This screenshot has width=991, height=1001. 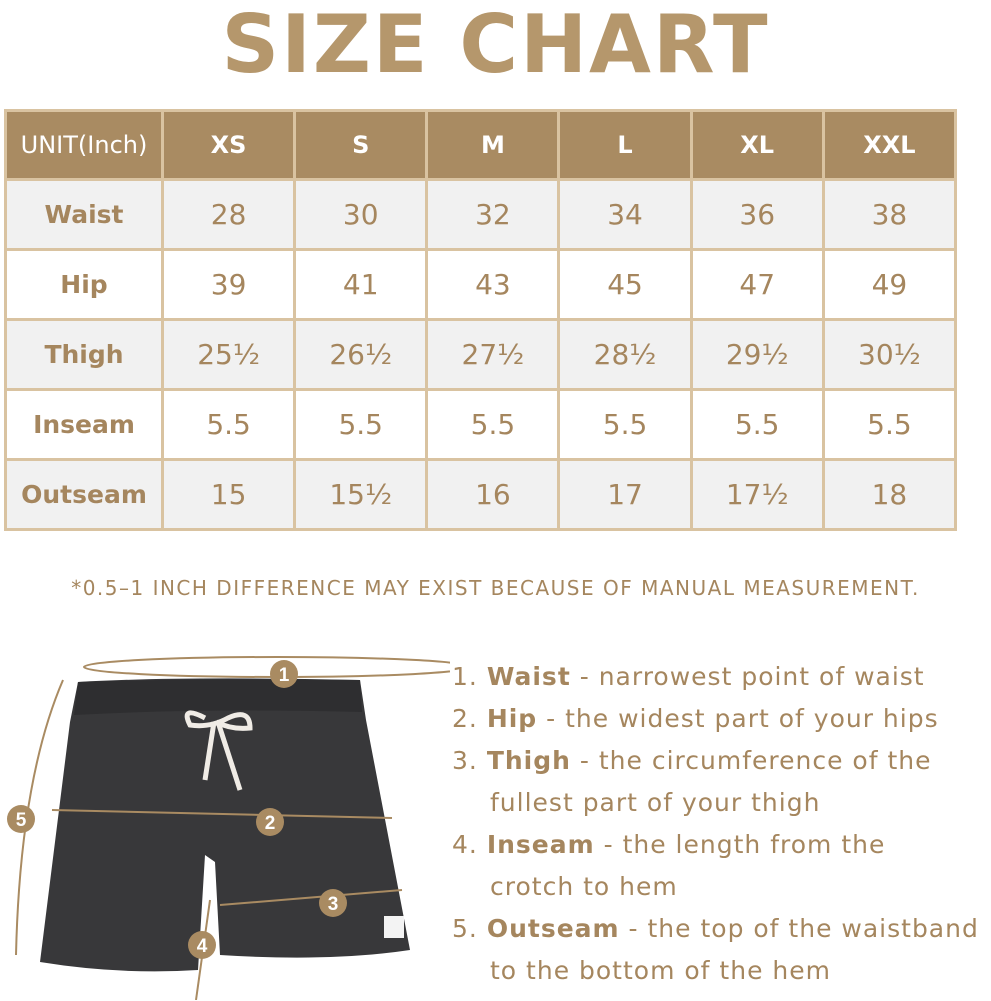 I want to click on measure-label: Hip, so click(x=84, y=284).